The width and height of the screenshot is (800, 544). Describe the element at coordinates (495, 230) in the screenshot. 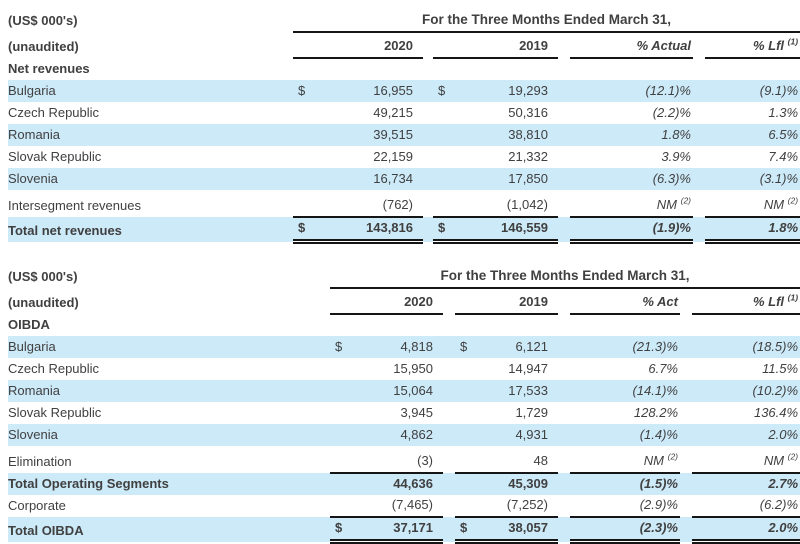

I see `value-2019: $146,559` at that location.